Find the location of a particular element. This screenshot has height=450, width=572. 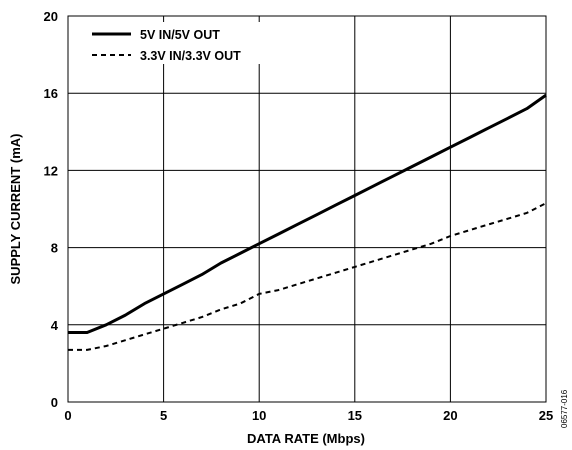

legend-label-5v: 5V IN/5V OUT is located at coordinates (180, 35).